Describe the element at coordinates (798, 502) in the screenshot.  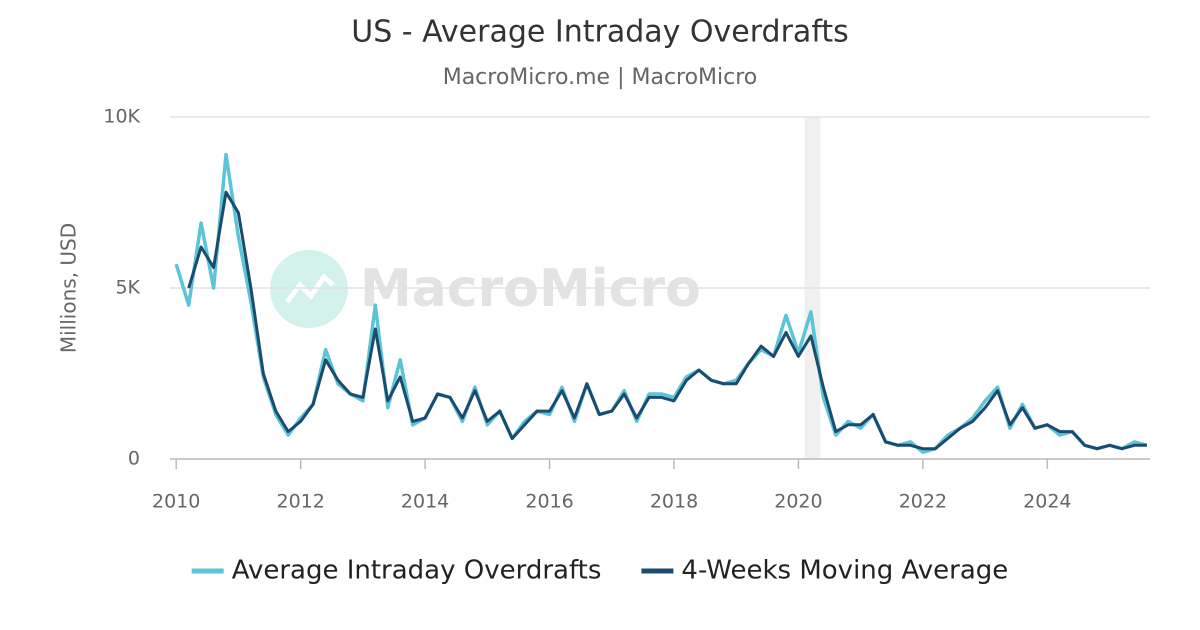
I see `x-tick-label: 2020` at that location.